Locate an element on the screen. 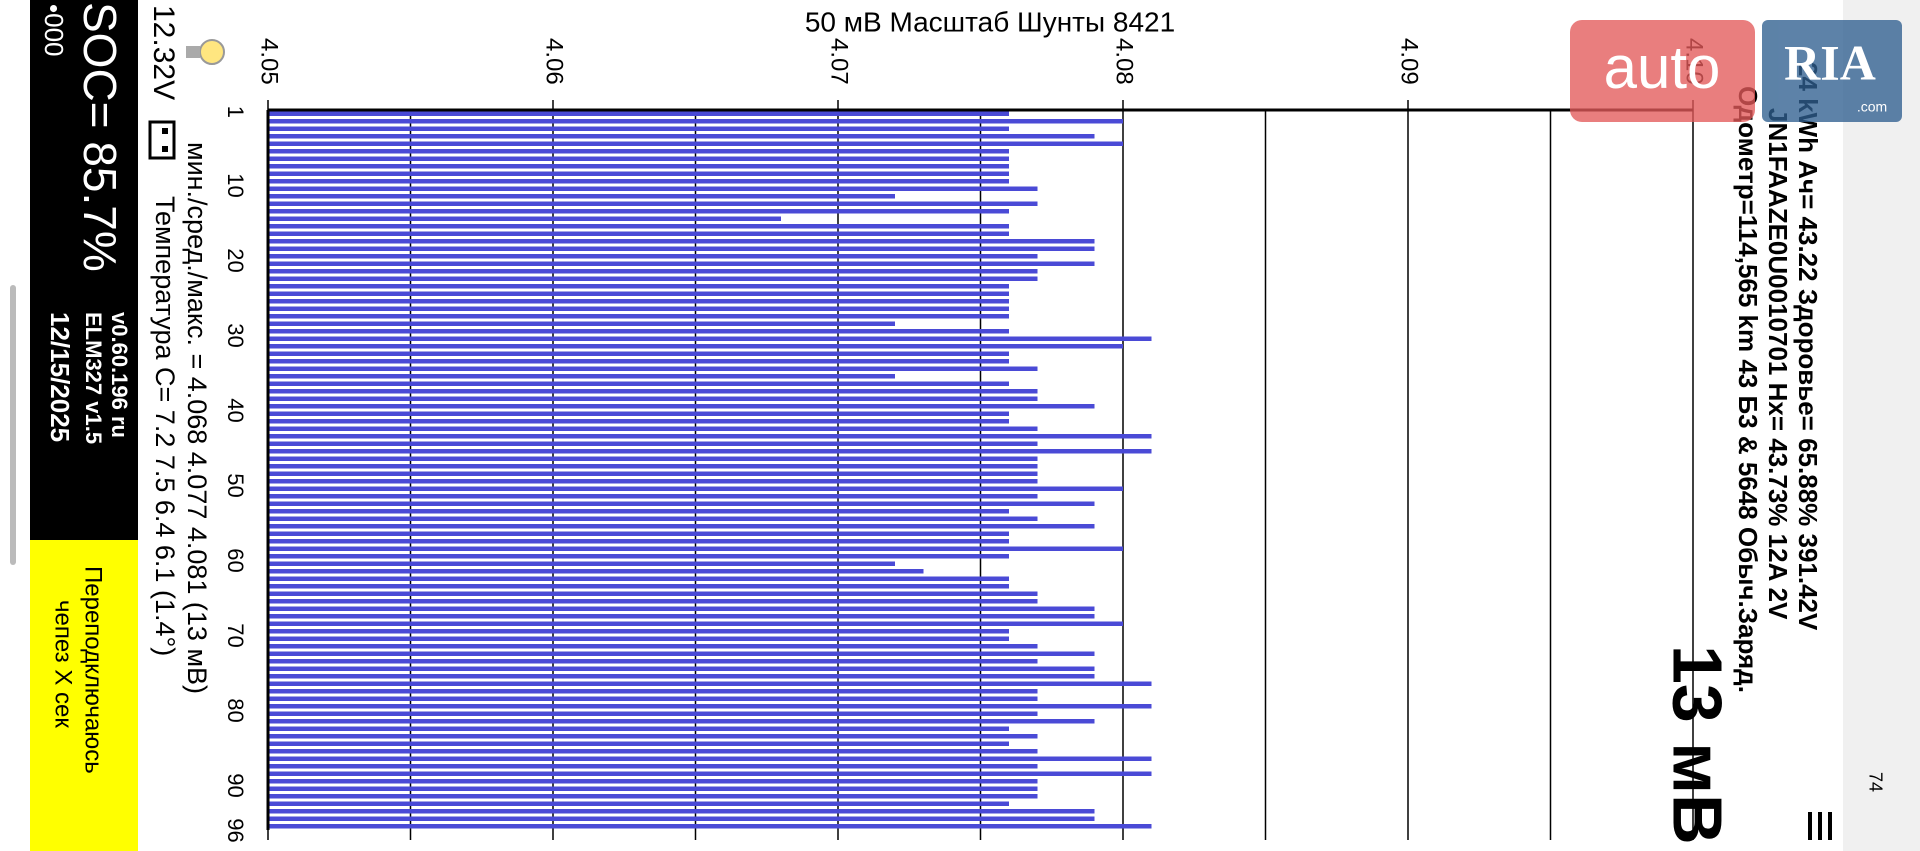 This screenshot has width=1920, height=851. reconnect-line: Переподключаюсь is located at coordinates (93, 670).